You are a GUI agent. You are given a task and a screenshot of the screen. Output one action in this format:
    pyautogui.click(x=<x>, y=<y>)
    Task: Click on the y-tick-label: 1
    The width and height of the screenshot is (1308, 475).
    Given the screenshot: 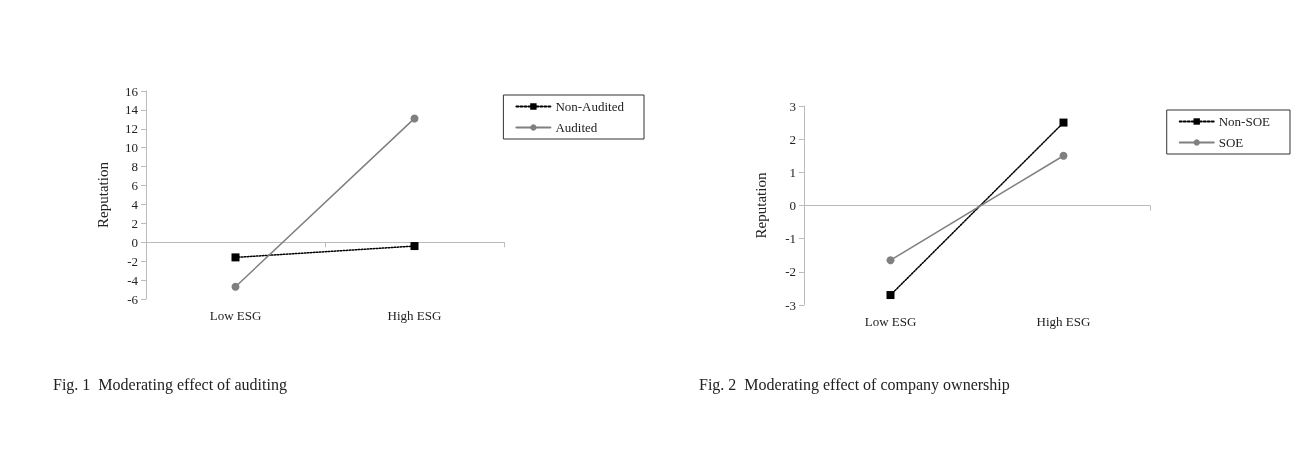 What is the action you would take?
    pyautogui.click(x=792, y=172)
    